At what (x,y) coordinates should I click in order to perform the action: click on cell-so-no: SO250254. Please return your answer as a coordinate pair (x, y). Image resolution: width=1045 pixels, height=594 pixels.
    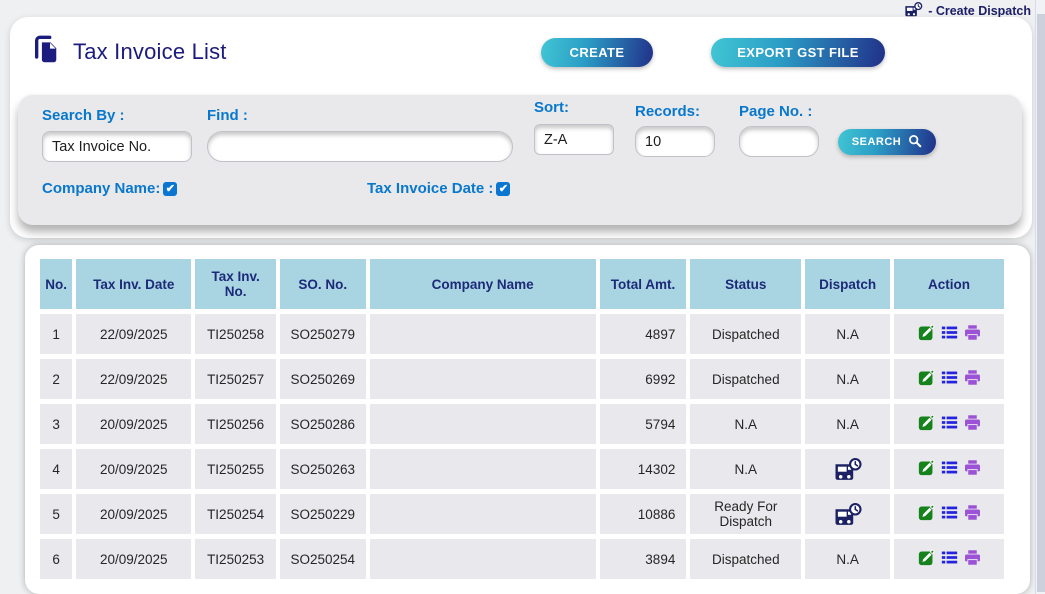
    Looking at the image, I should click on (322, 559).